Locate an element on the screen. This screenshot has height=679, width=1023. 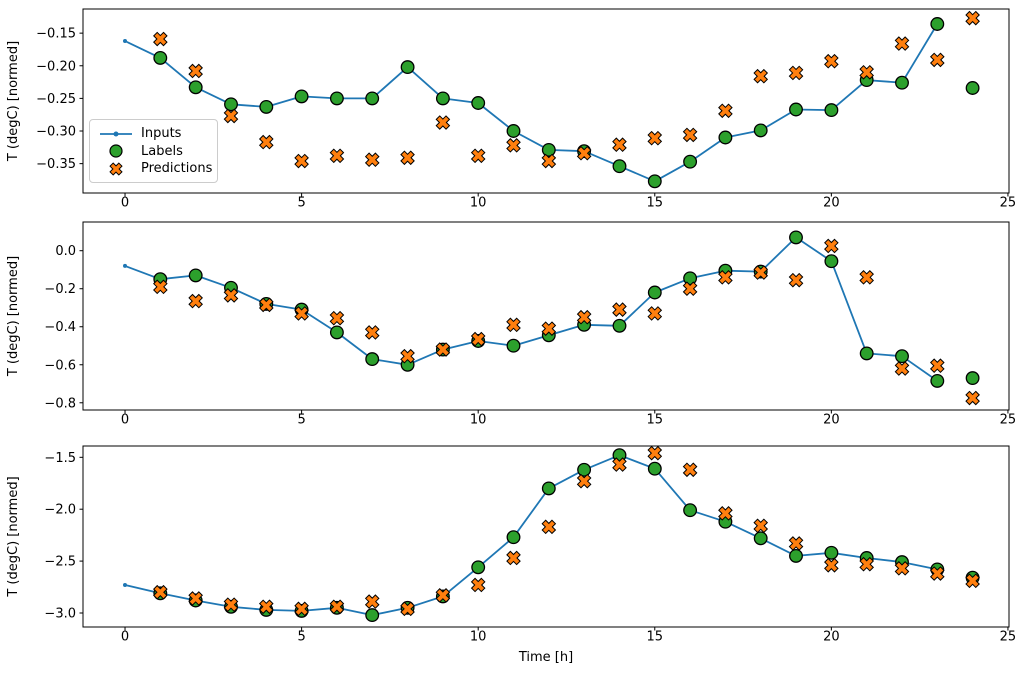
labels-circle-icon is located at coordinates (116, 151).